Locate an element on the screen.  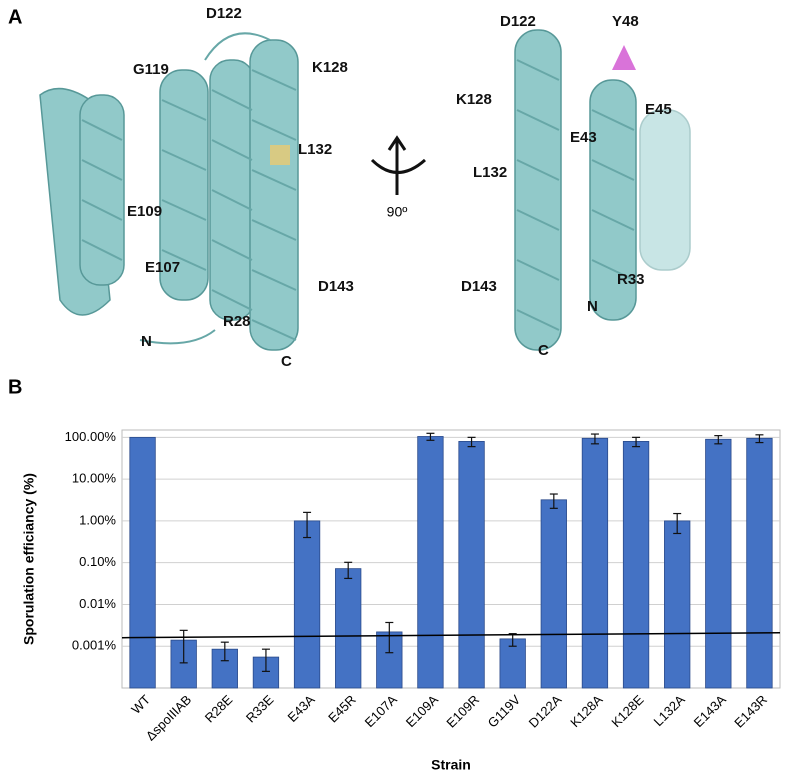
side-chain is located at coordinates (624, 57).